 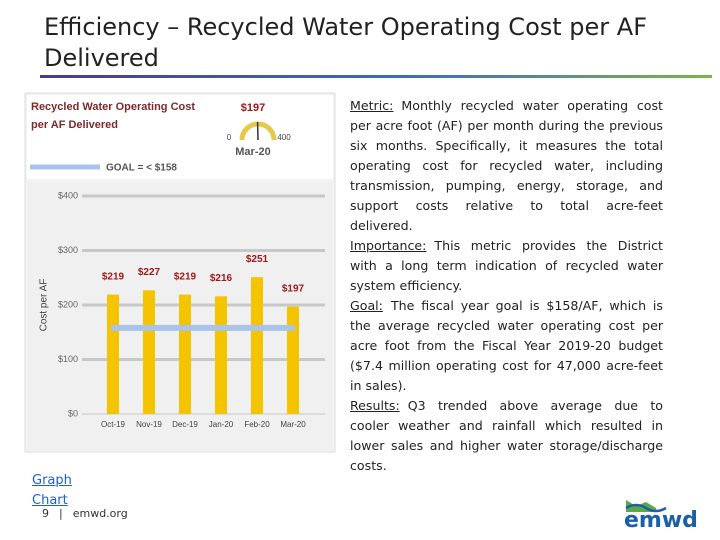 What do you see at coordinates (100, 513) in the screenshot?
I see `site: emwd.org` at bounding box center [100, 513].